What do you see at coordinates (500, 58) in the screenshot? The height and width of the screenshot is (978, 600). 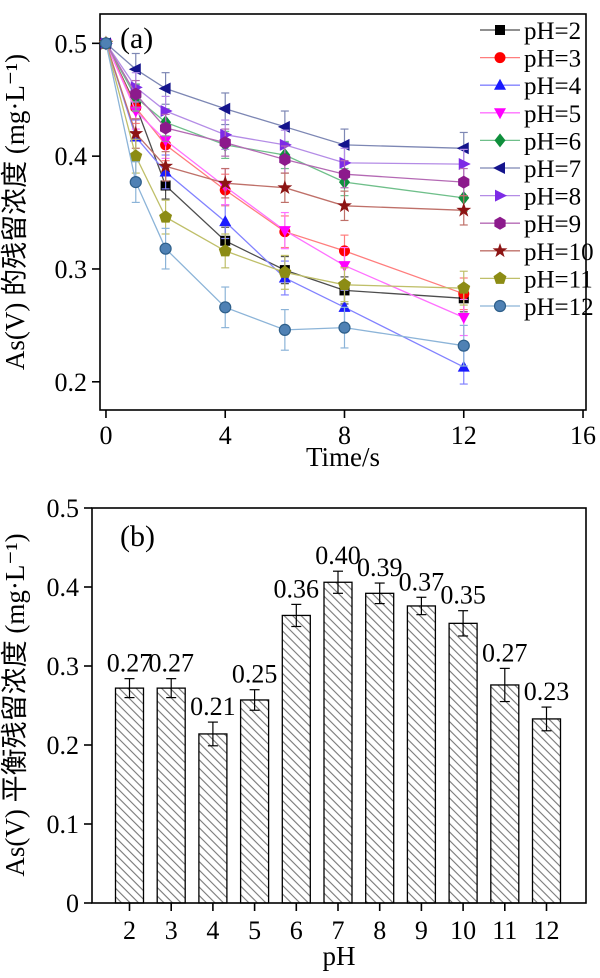 I see `circle-marker` at bounding box center [500, 58].